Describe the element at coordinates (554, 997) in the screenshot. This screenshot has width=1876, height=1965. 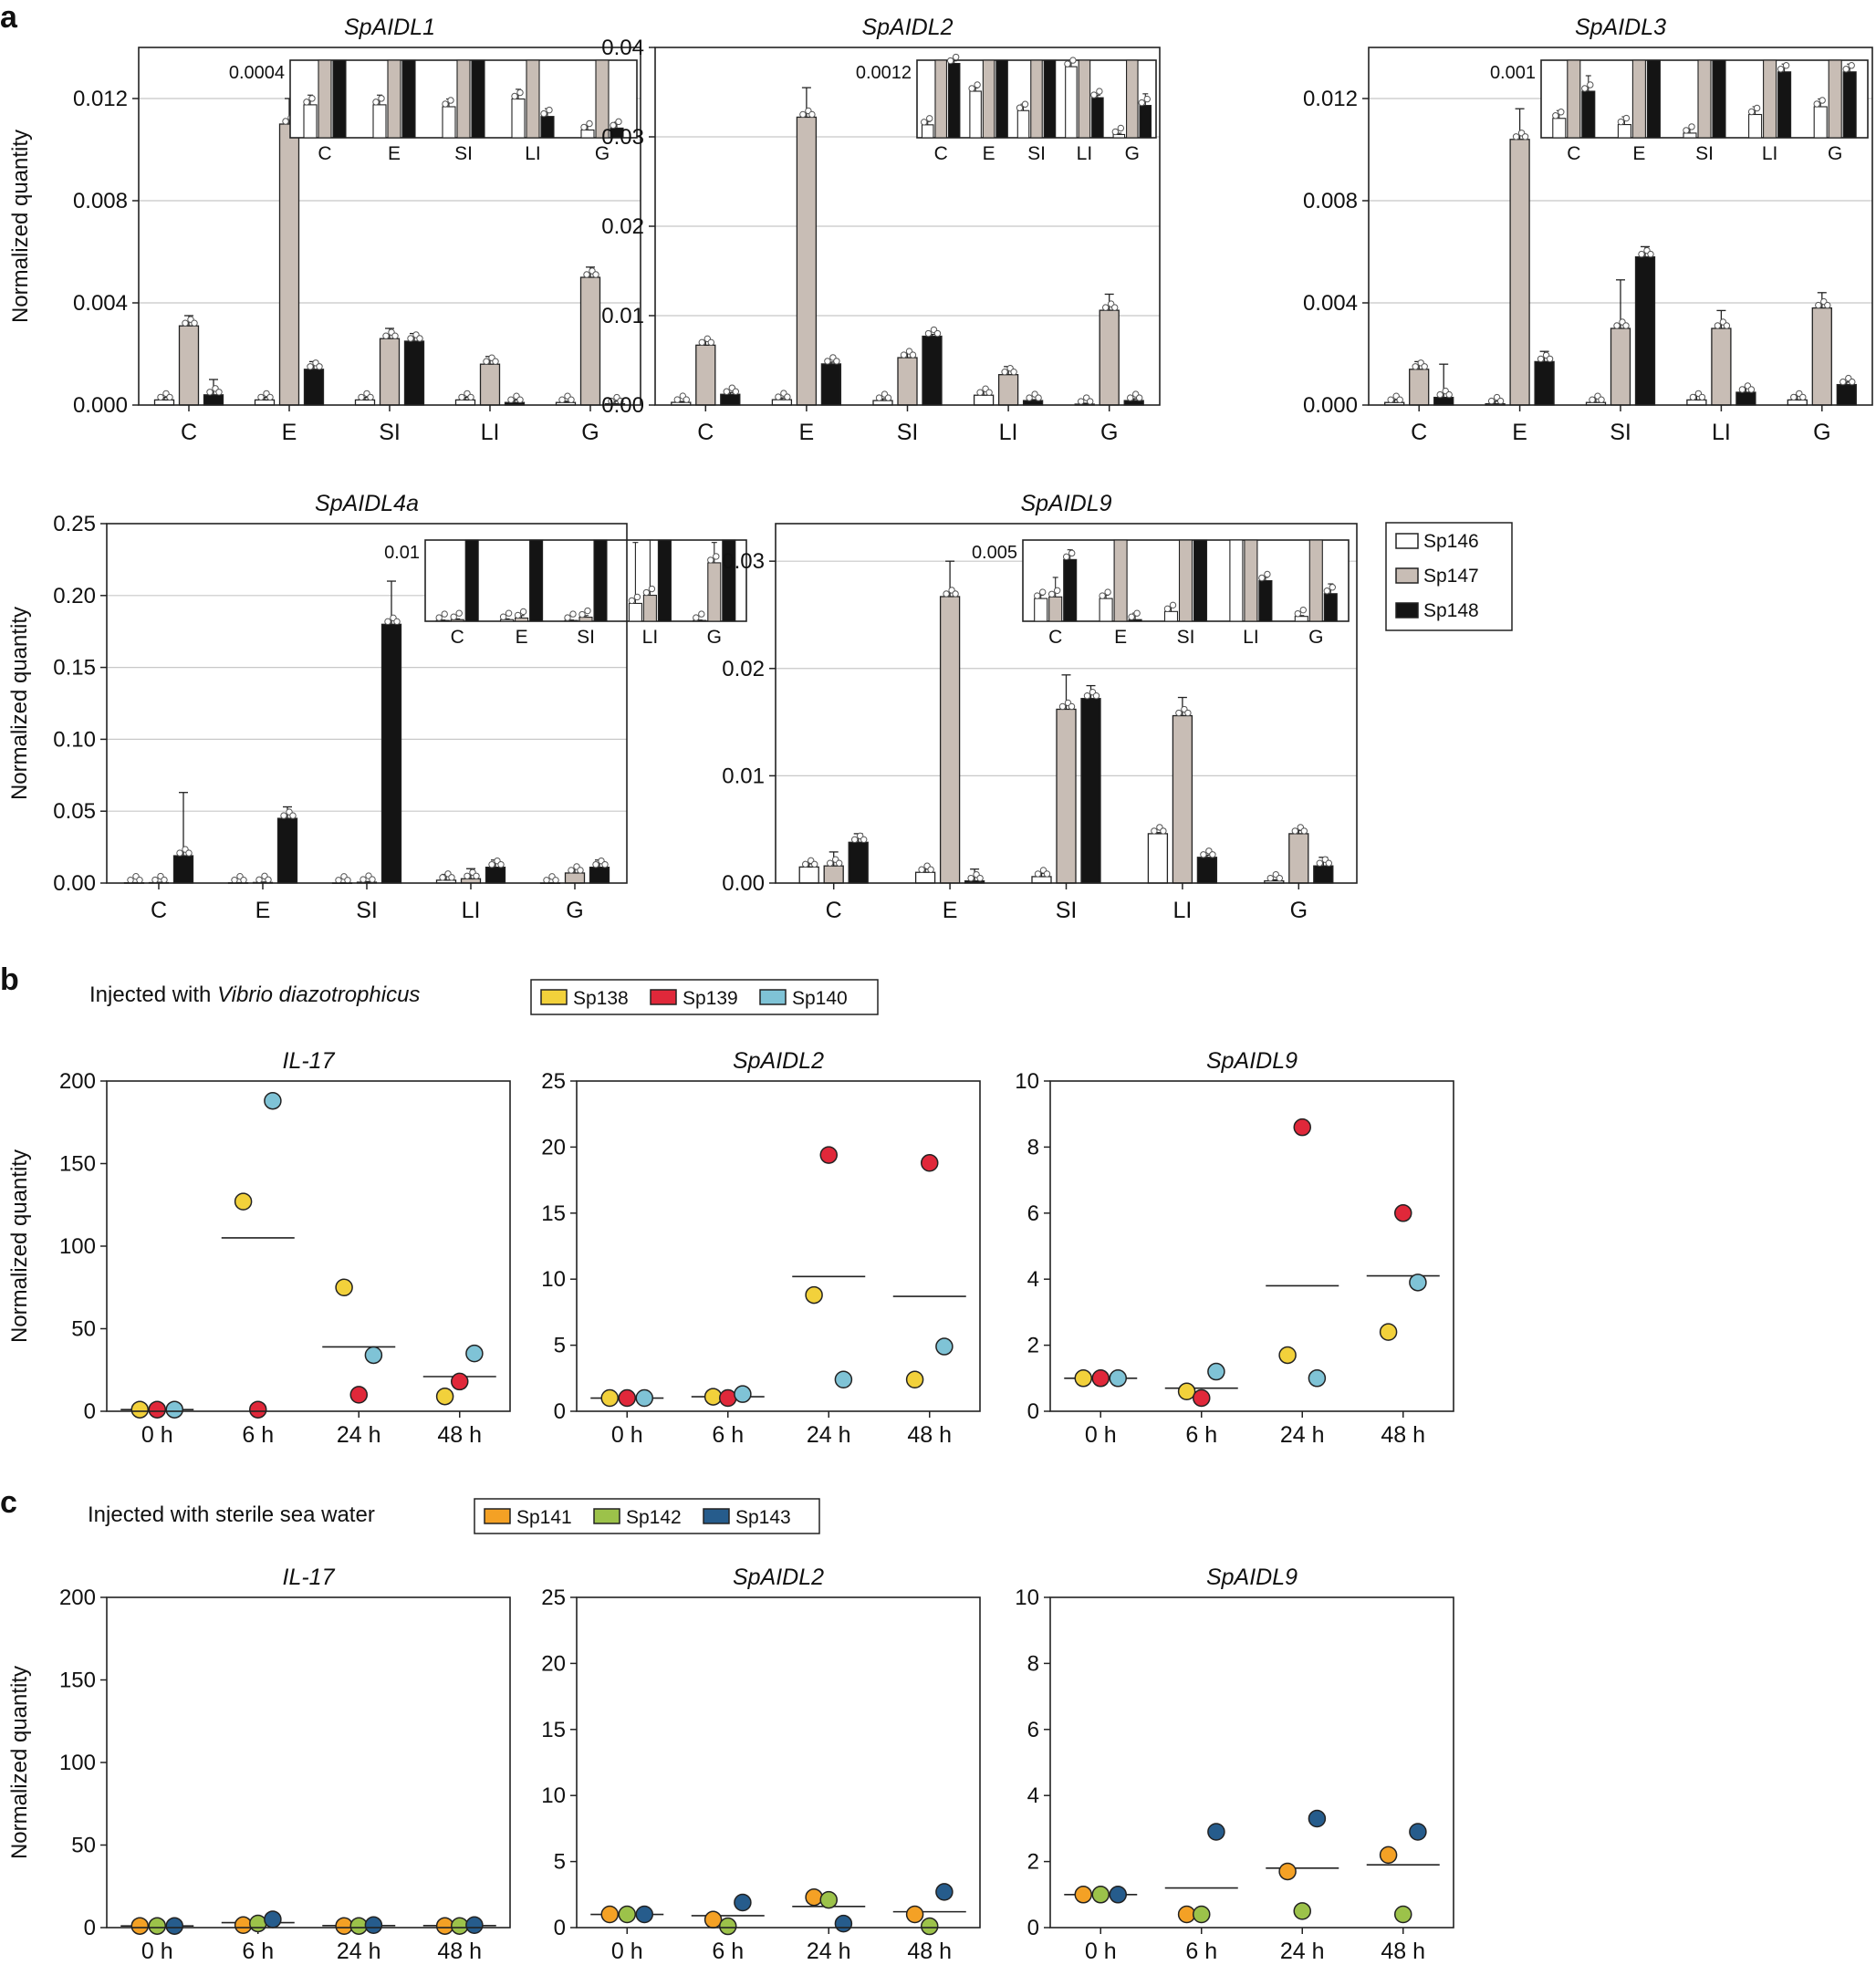
I see `legend-swatch-sp138` at that location.